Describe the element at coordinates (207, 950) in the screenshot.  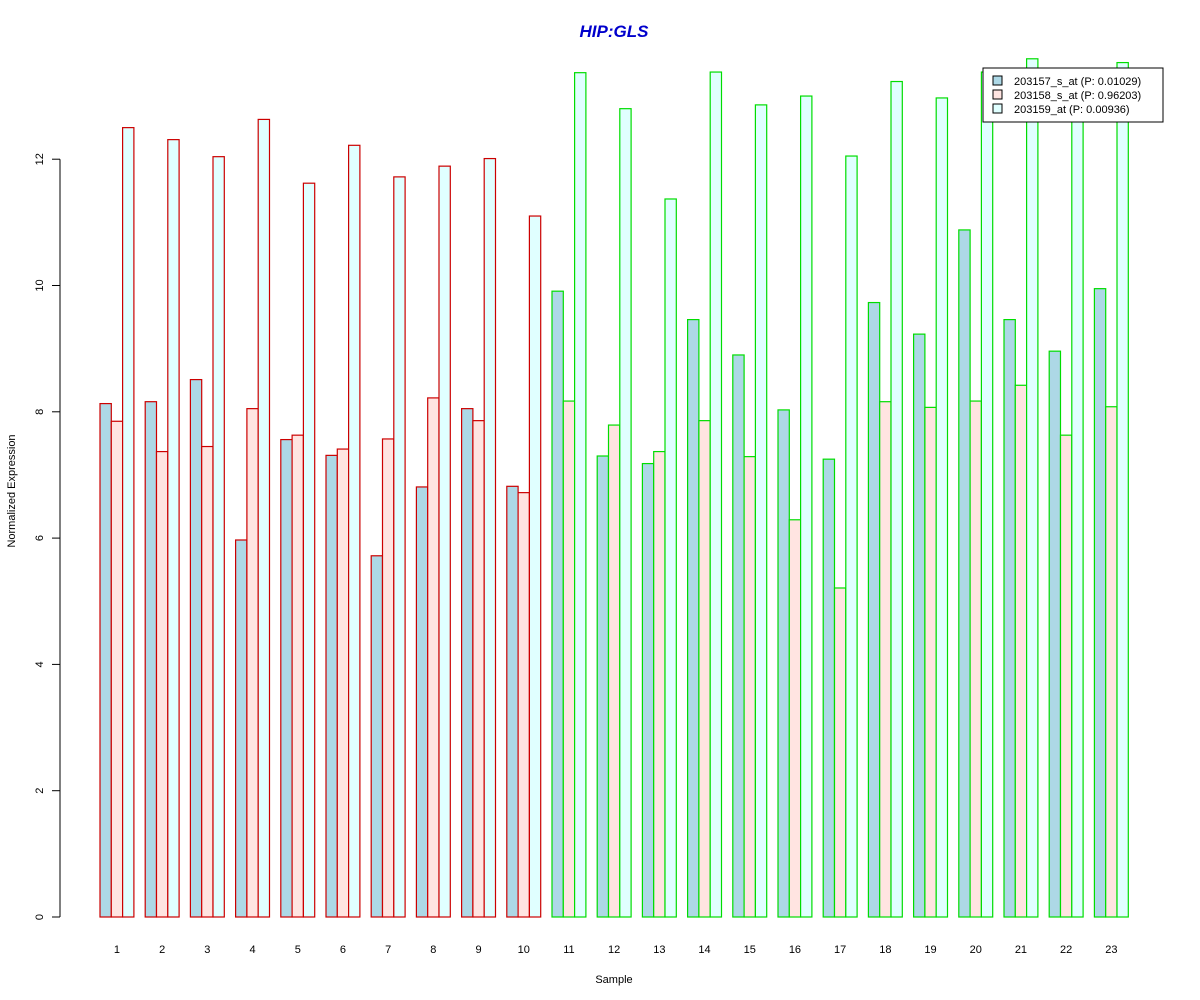
I see `x-tick-label: 3` at that location.